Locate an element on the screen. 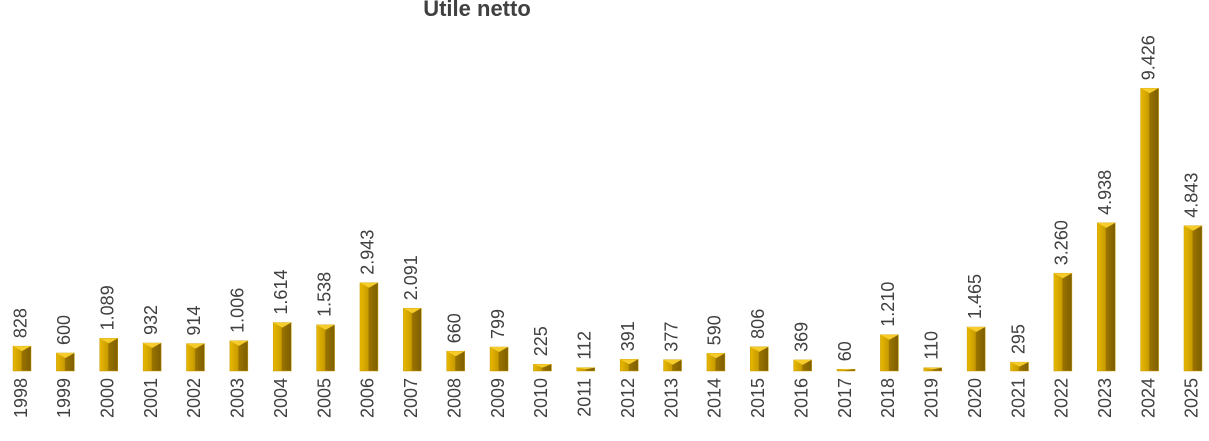 This screenshot has height=441, width=1209. value-label: 377 is located at coordinates (671, 337).